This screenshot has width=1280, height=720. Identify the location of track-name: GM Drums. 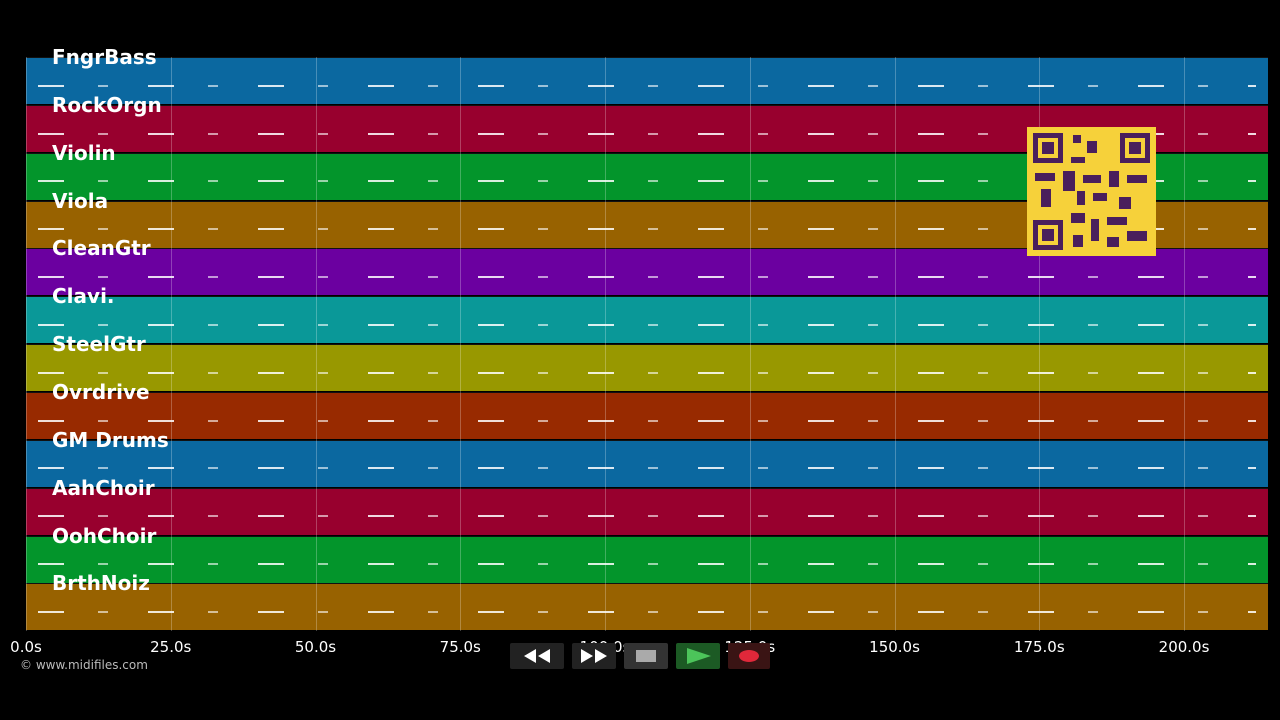
(110, 439).